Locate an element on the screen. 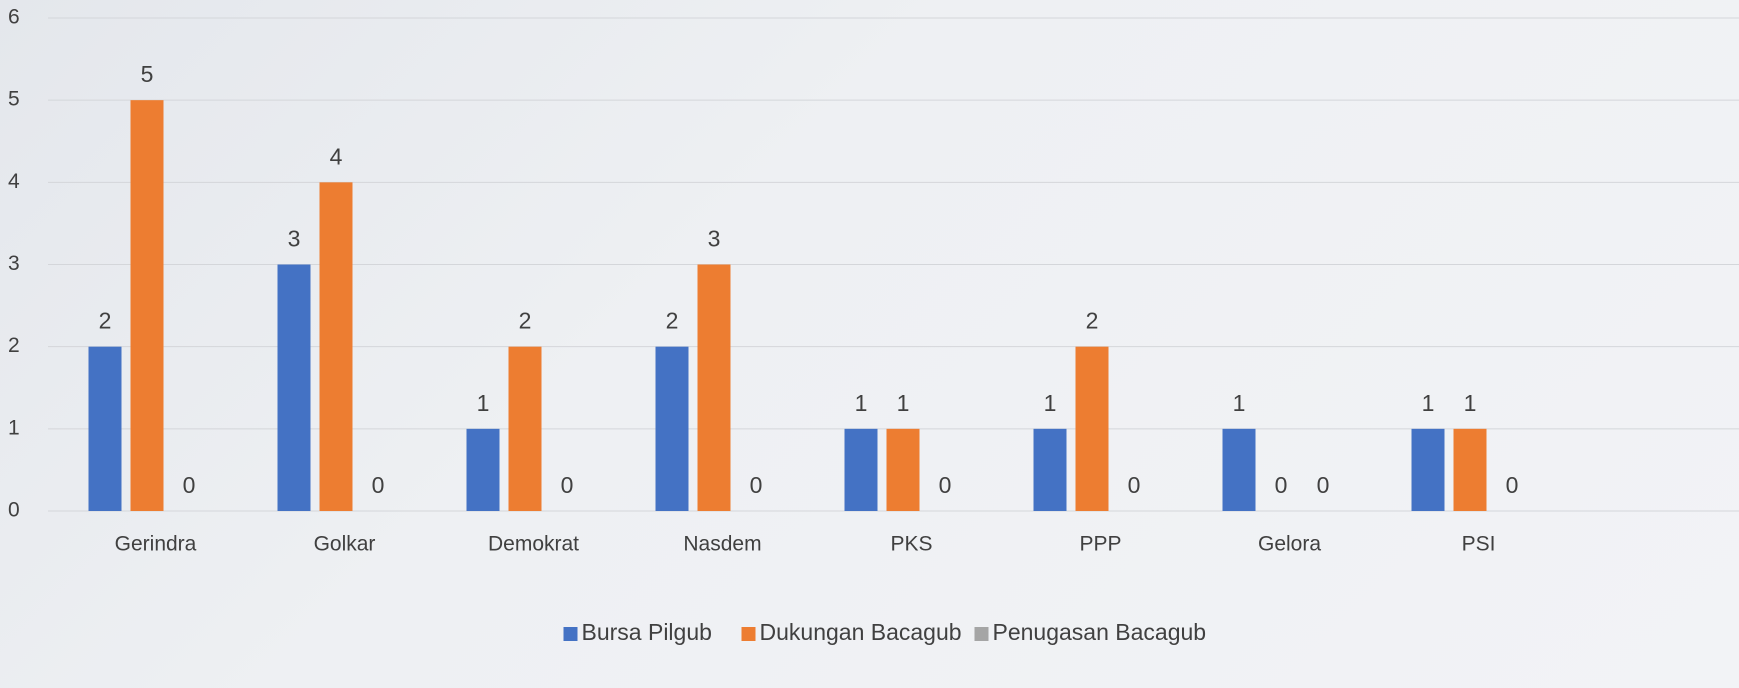 The width and height of the screenshot is (1739, 688). y-tick-label: 1 is located at coordinates (14, 427).